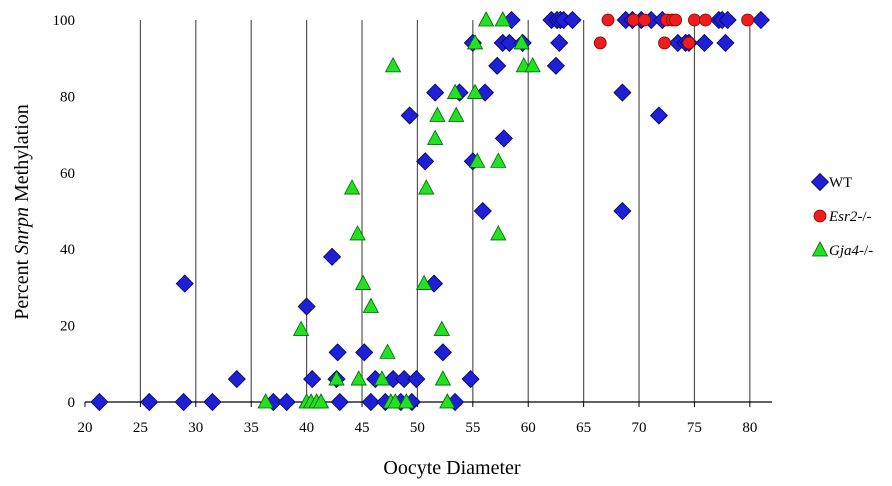 This screenshot has height=486, width=892. What do you see at coordinates (451, 468) in the screenshot?
I see `x-axis-title: Oocyte Diameter` at bounding box center [451, 468].